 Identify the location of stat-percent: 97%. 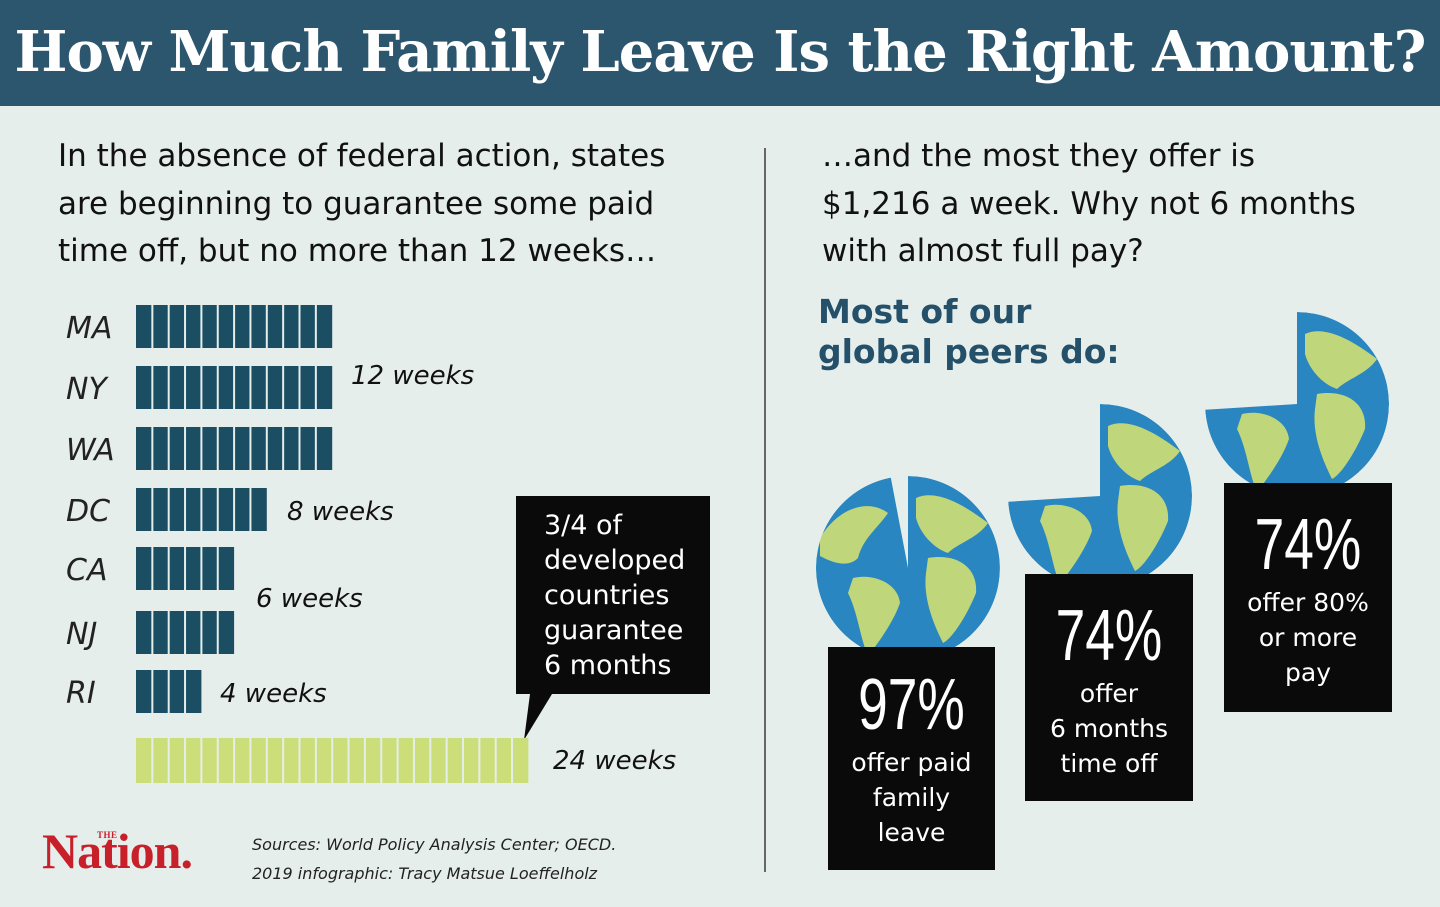
(911, 705).